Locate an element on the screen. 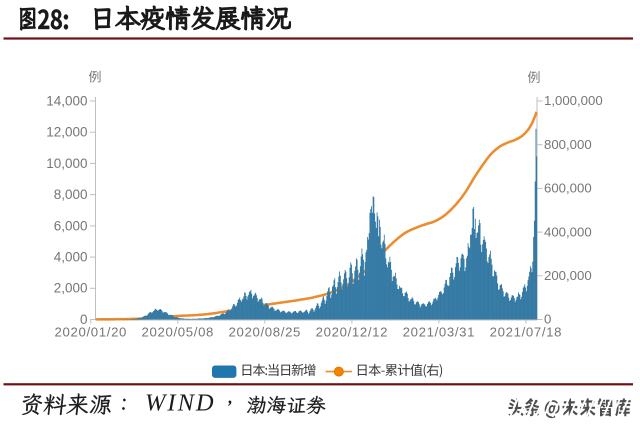 Image resolution: width=640 pixels, height=425 pixels. svg-text: 12,000 is located at coordinates (66, 132).